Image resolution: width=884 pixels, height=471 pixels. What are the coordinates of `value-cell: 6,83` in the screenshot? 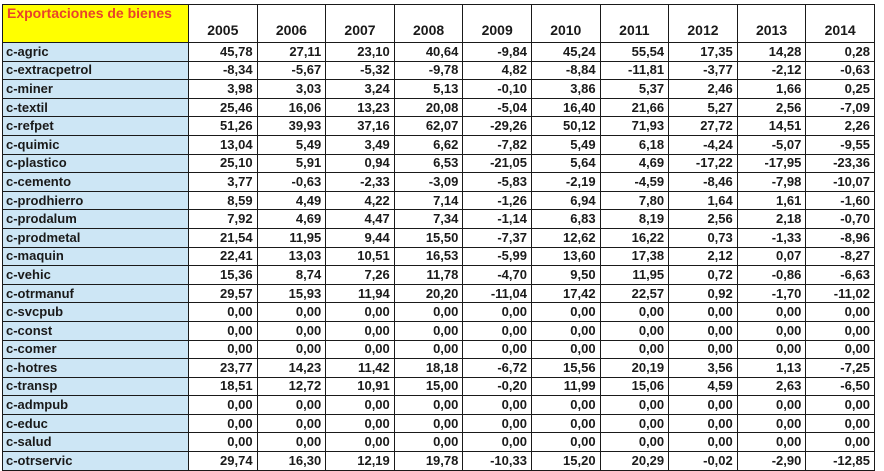 It's located at (565, 219).